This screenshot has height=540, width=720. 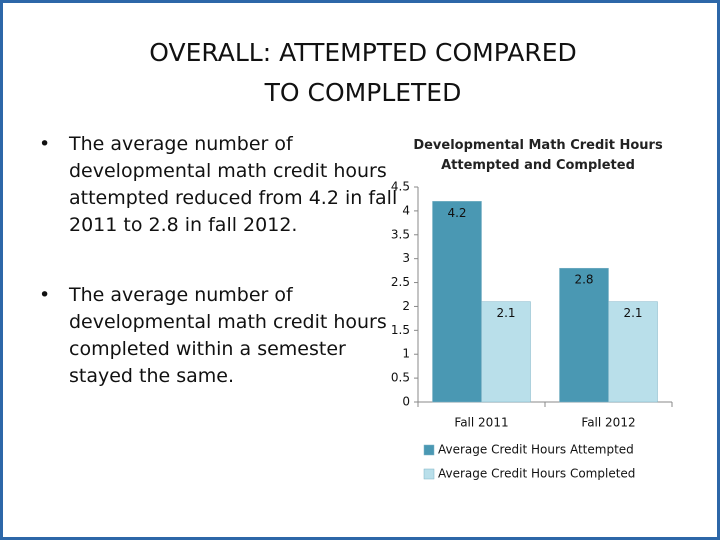 I want to click on y-tick-label: 0, so click(x=406, y=402).